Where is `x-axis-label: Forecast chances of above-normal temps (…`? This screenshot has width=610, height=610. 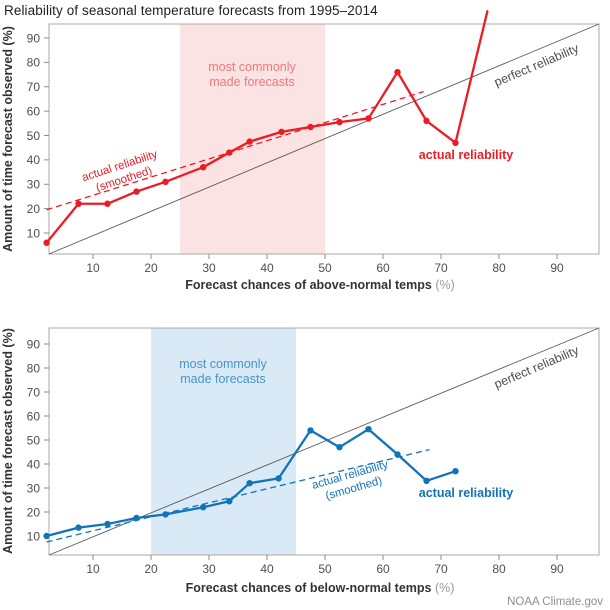 x-axis-label: Forecast chances of above-normal temps (… is located at coordinates (320, 285).